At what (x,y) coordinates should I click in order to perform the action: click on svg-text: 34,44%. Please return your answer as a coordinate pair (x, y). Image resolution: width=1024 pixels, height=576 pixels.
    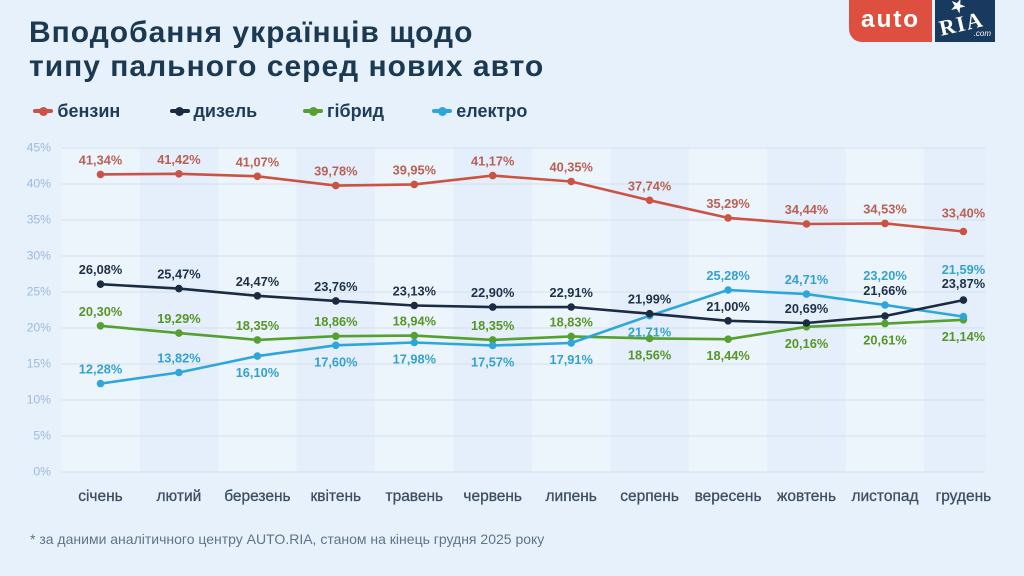
    Looking at the image, I should click on (807, 209).